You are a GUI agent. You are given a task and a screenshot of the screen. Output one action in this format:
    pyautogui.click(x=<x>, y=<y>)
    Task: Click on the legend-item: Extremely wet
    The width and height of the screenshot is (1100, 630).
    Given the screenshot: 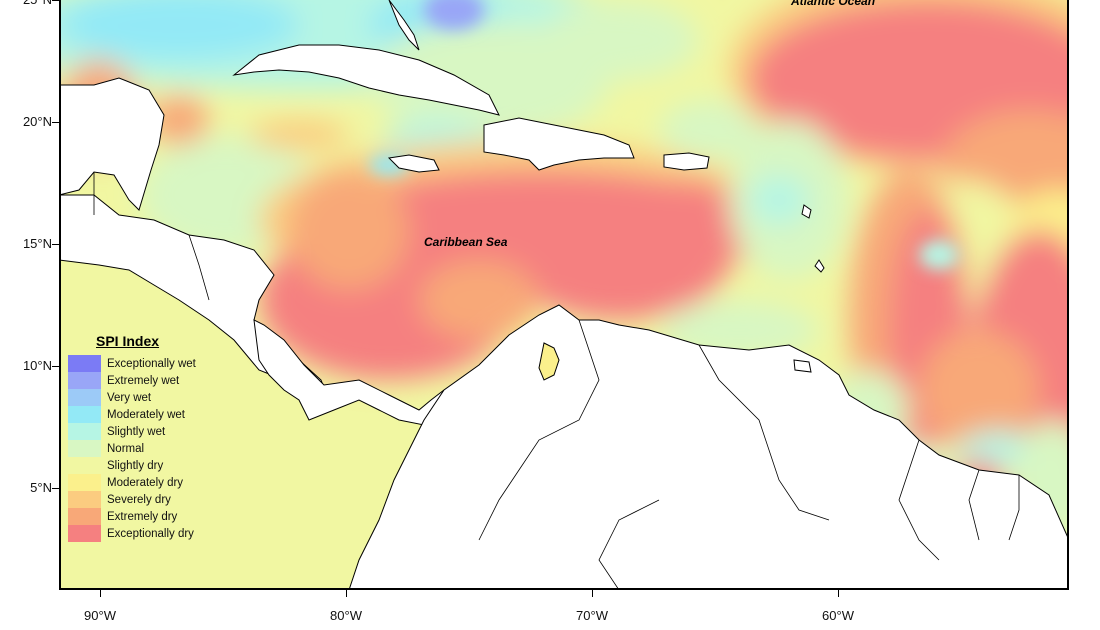 What is the action you would take?
    pyautogui.click(x=143, y=380)
    